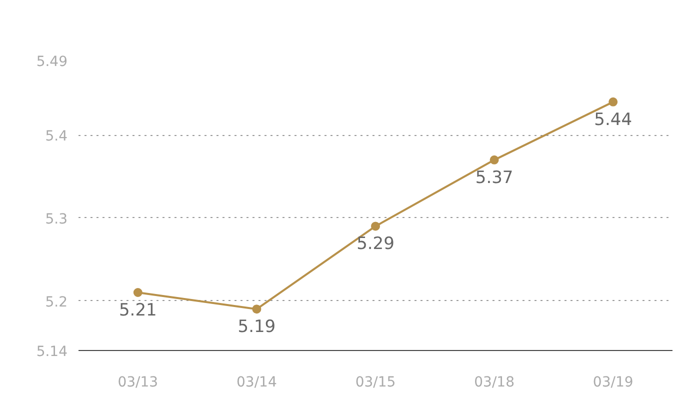 This screenshot has height=400, width=700. Describe the element at coordinates (56, 136) in the screenshot. I see `y-tick-label: 5.4` at that location.